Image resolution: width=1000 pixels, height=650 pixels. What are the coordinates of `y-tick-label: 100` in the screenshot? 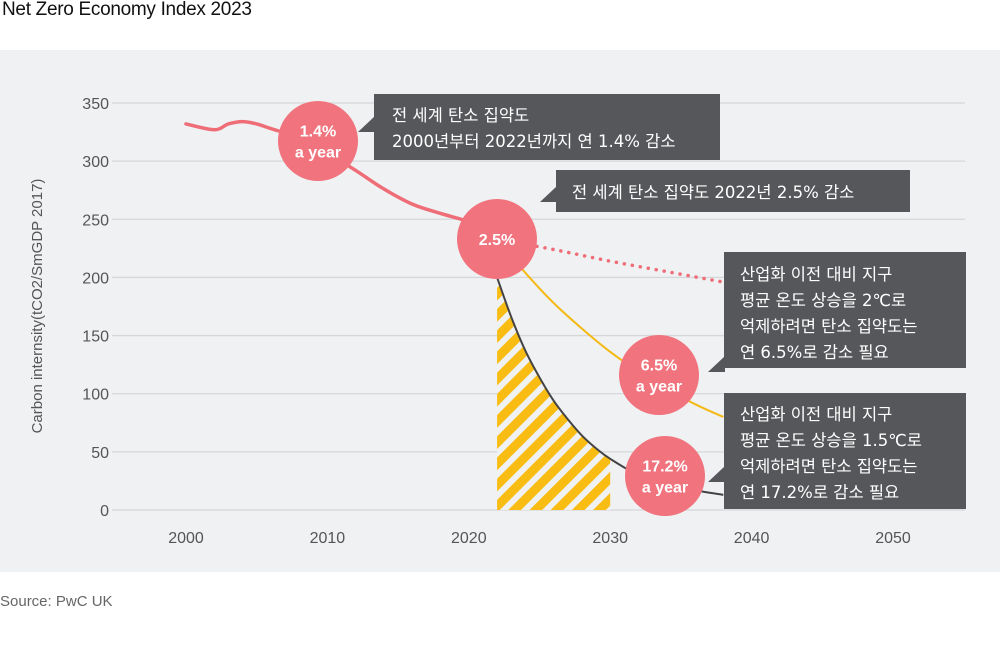 It's located at (95, 395).